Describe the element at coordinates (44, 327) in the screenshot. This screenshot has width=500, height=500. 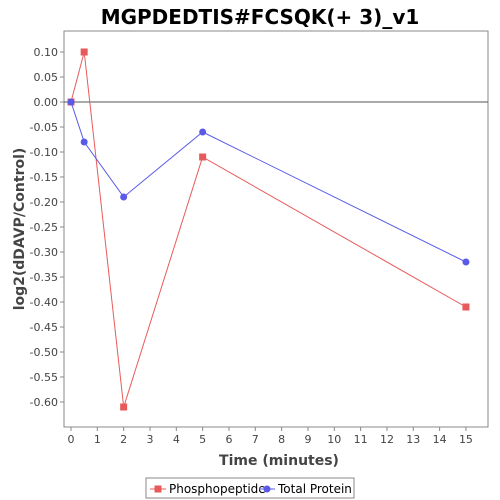
I see `y-tick-label: -0.45` at that location.